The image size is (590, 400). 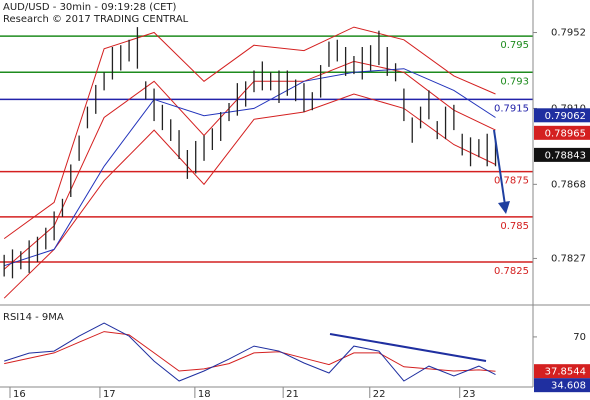 What do you see at coordinates (568, 386) in the screenshot?
I see `price-box-label: 34.608` at bounding box center [568, 386].